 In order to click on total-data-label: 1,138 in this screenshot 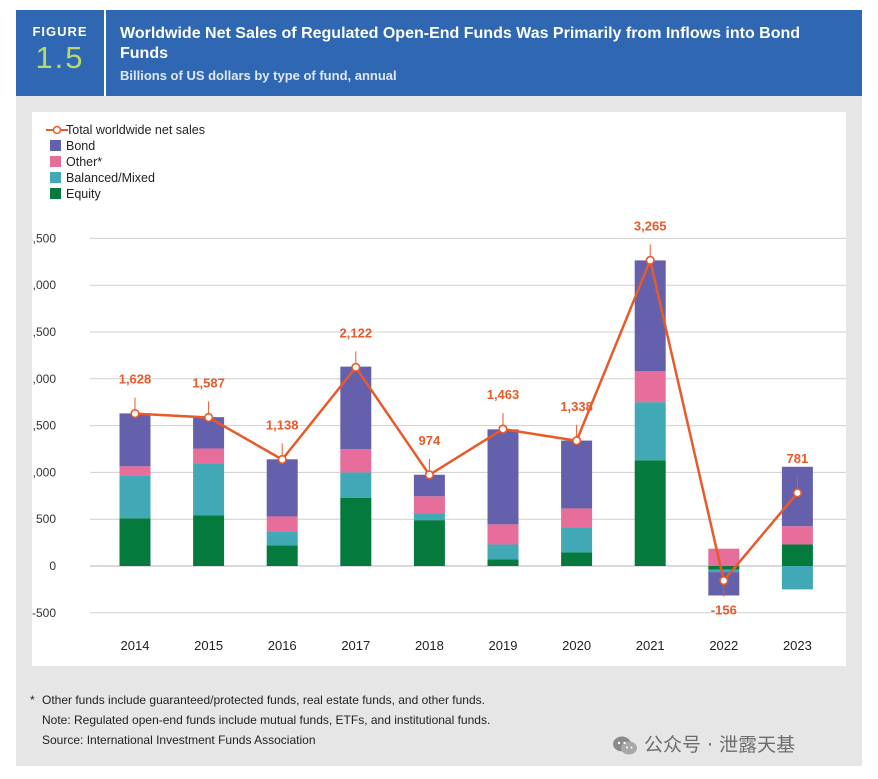, I will do `click(282, 424)`.